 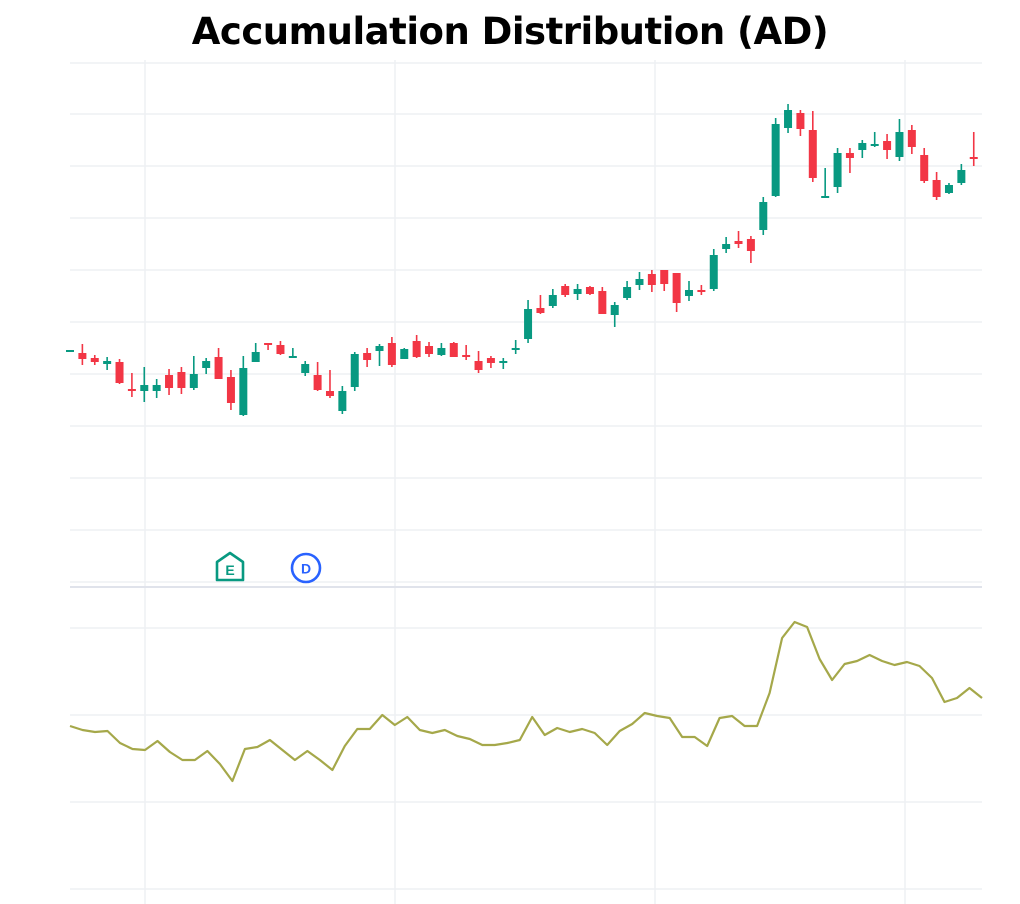 I want to click on earnings-marker: E, so click(x=230, y=566).